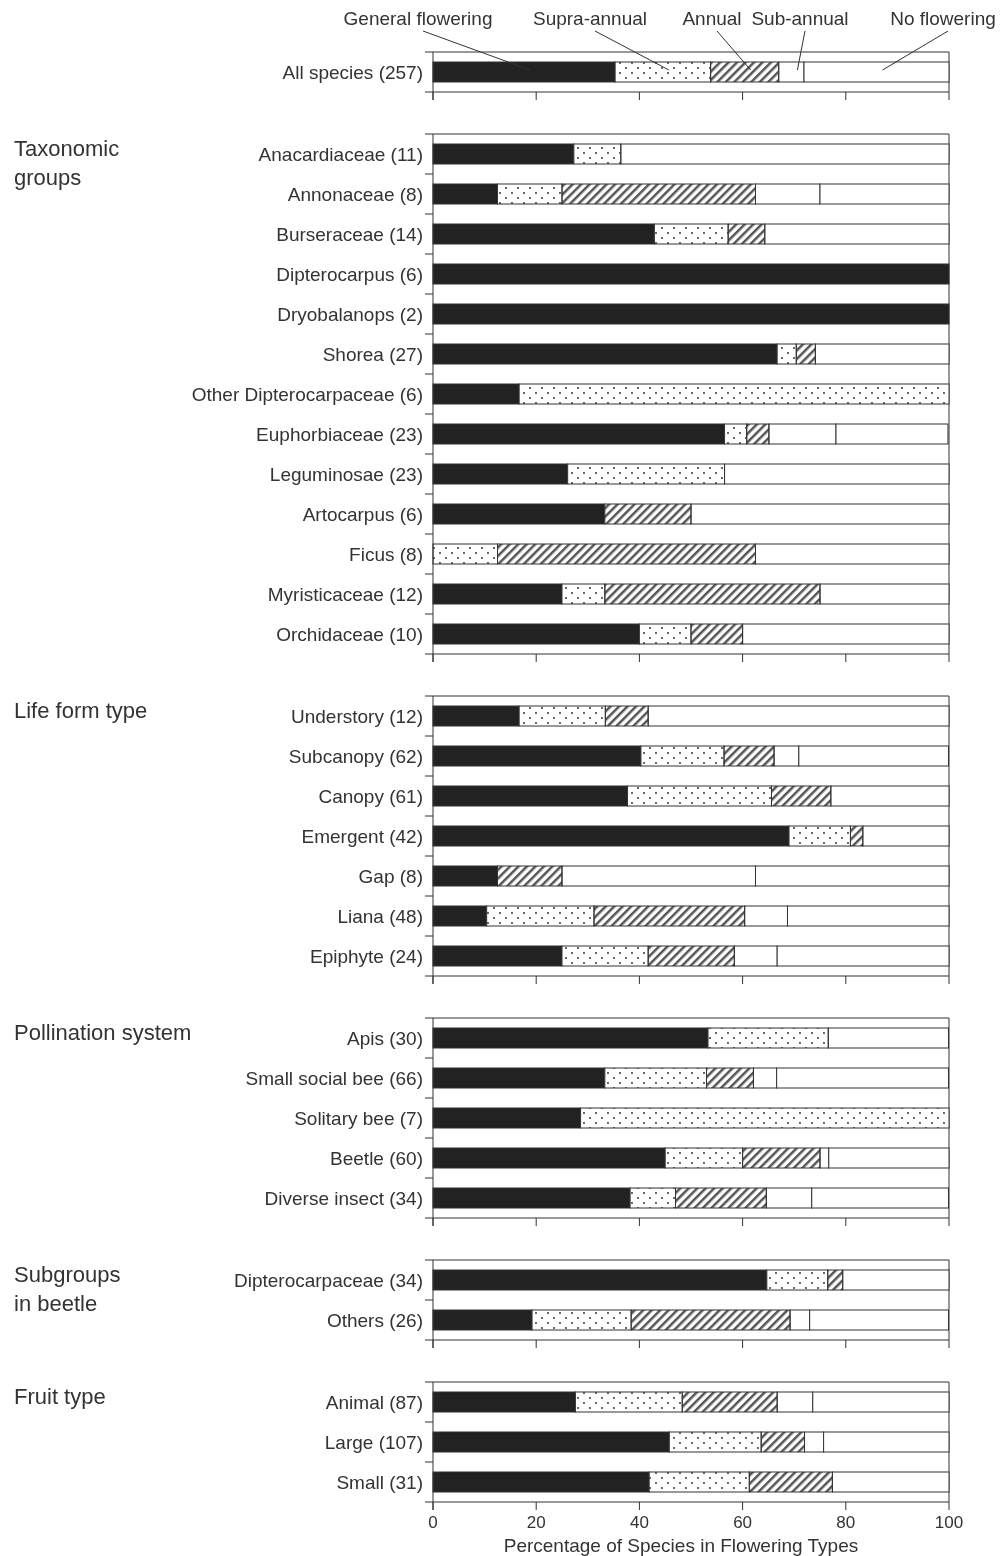 The width and height of the screenshot is (1006, 1556). What do you see at coordinates (328, 1280) in the screenshot?
I see `y-tick-label: Dipterocarpaceae (34)` at bounding box center [328, 1280].